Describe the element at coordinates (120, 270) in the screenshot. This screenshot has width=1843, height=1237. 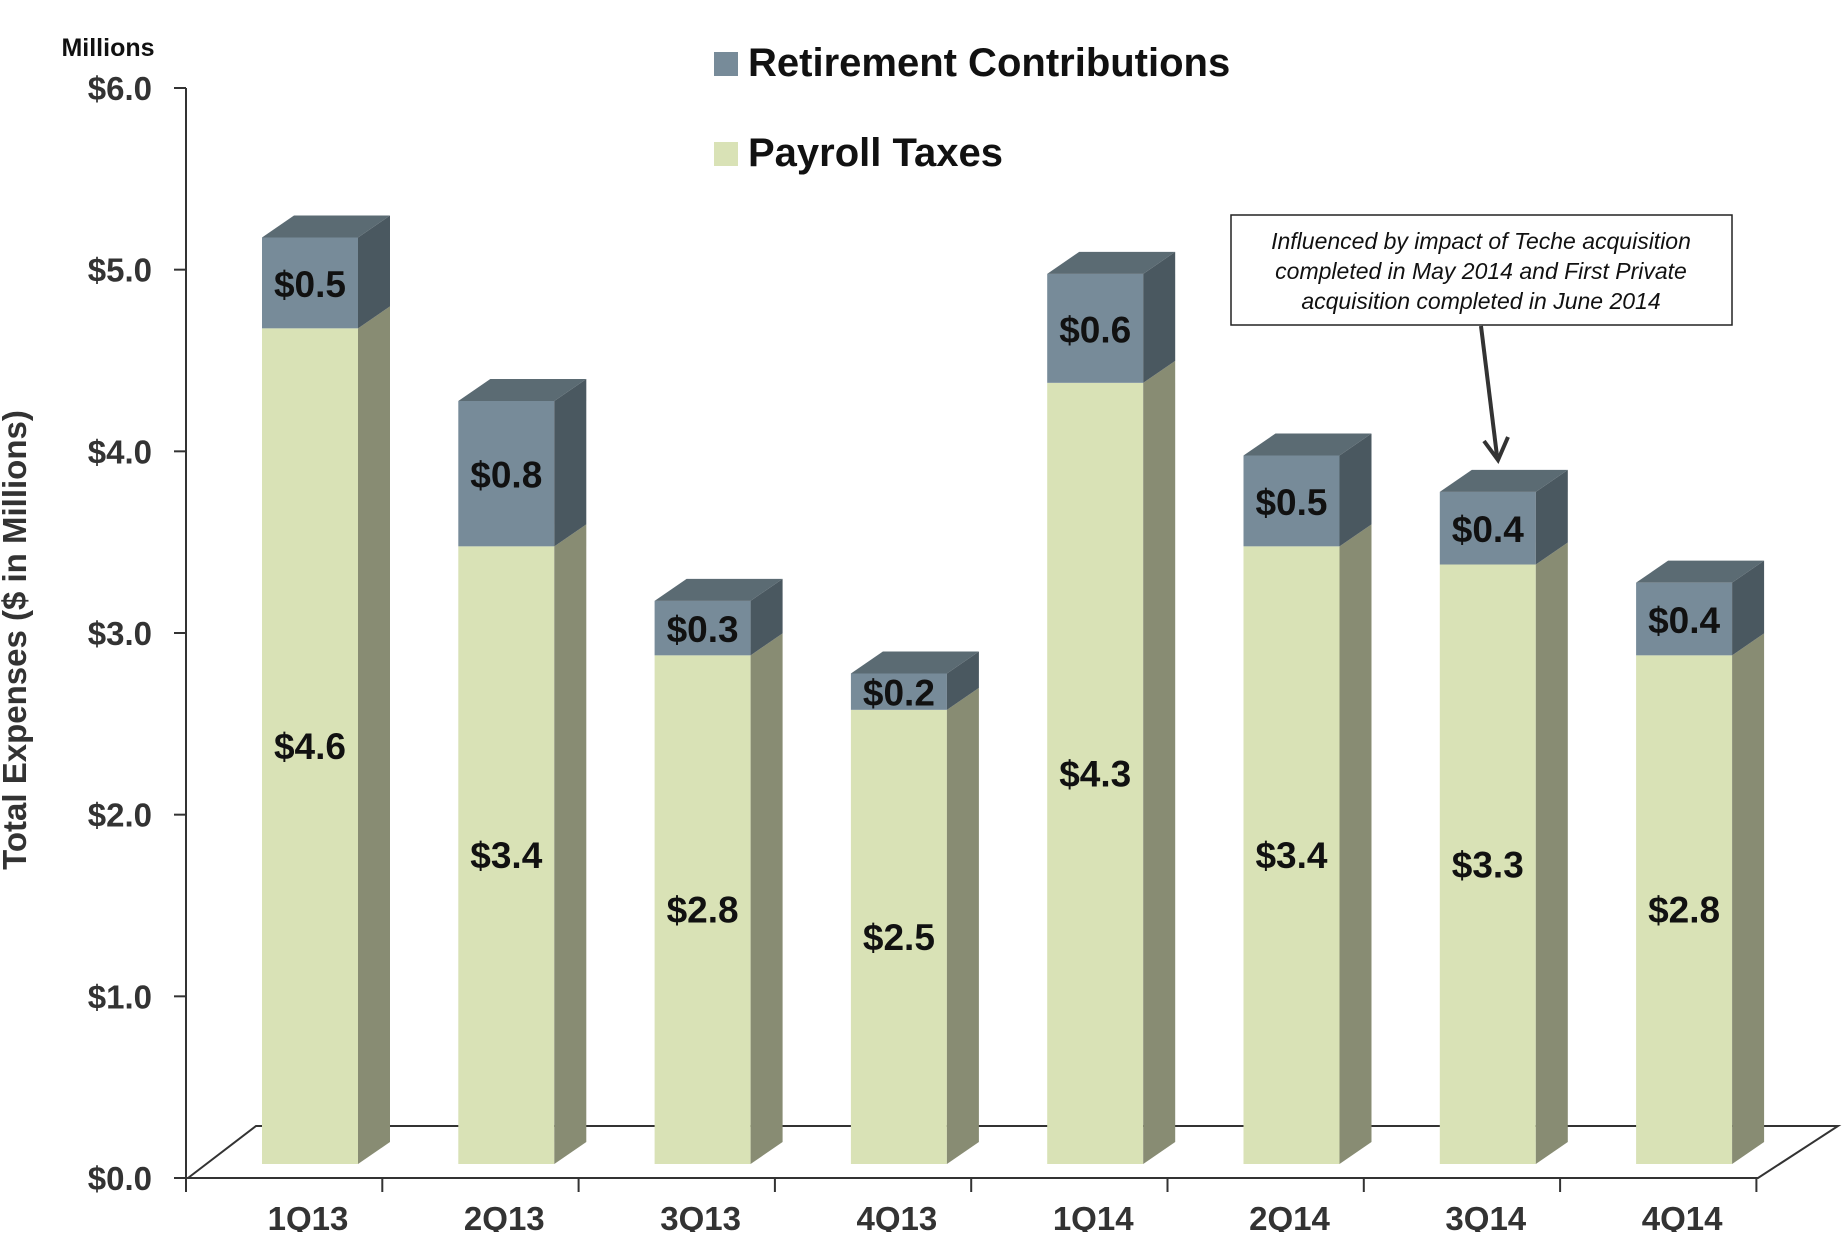
I see `y-tick-label: $5.0` at that location.